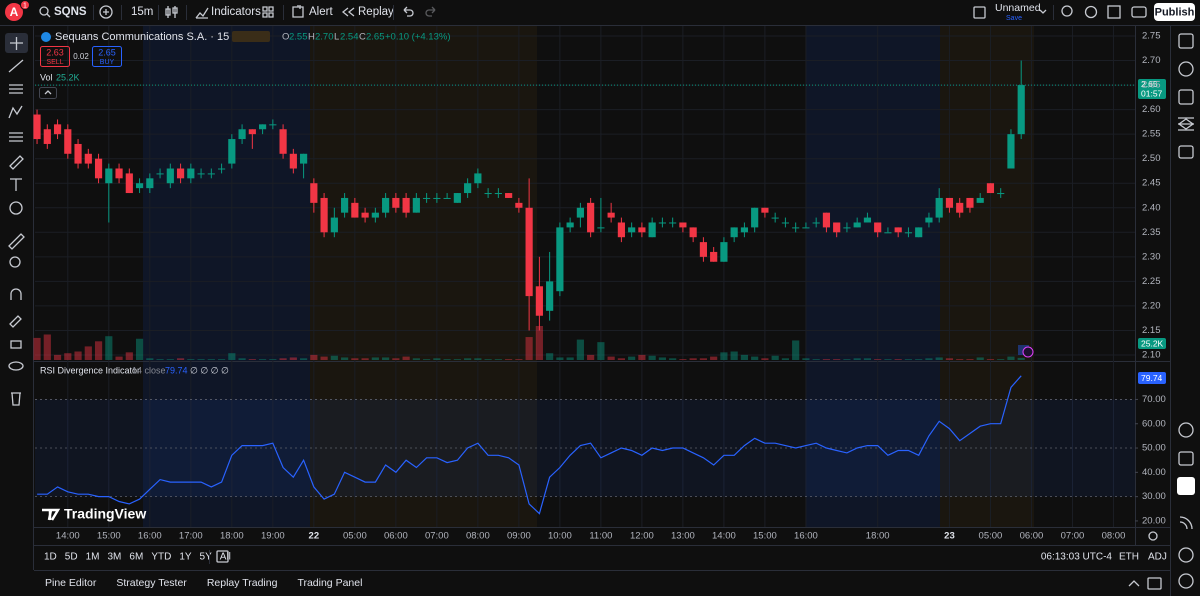 Image resolution: width=1200 pixels, height=596 pixels. Describe the element at coordinates (171, 12) in the screenshot. I see `chart-type-icon` at that location.